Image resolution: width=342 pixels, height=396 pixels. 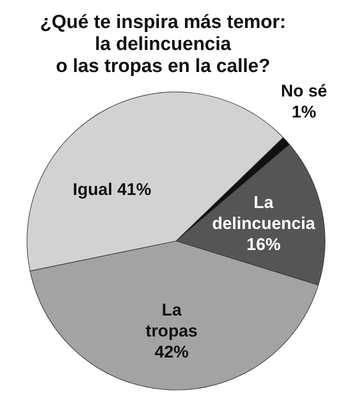 I want to click on data-label: 16%, so click(x=263, y=244).